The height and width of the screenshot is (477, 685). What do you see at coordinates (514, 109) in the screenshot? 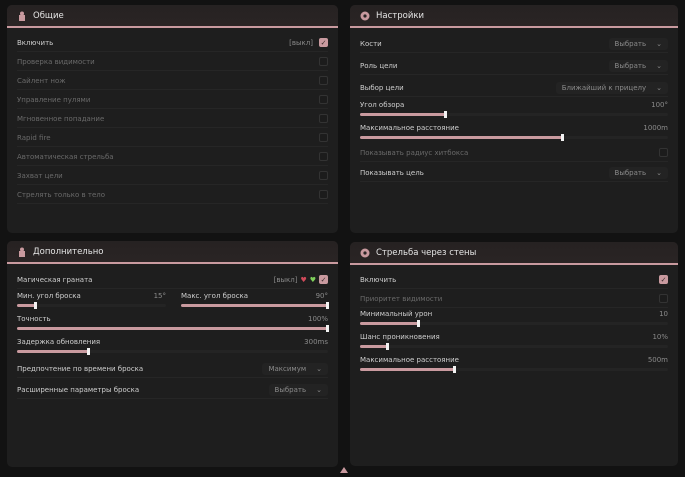
I see `fov-slider: Угол обзора 100°` at bounding box center [514, 109].